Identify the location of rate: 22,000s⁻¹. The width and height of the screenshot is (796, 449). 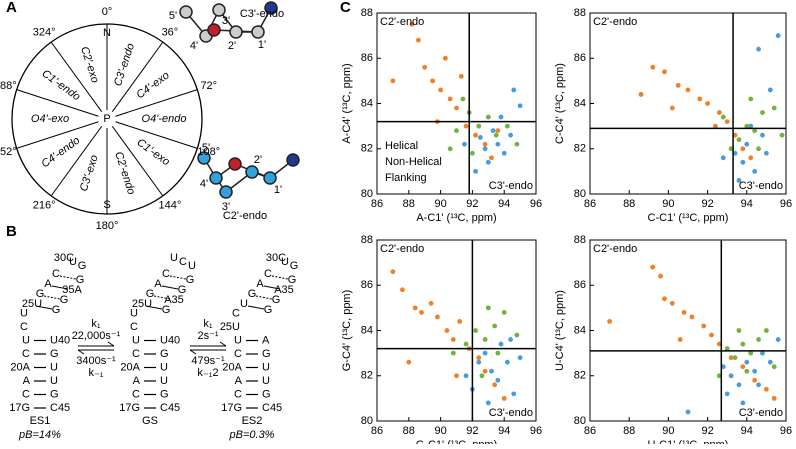
(96, 336).